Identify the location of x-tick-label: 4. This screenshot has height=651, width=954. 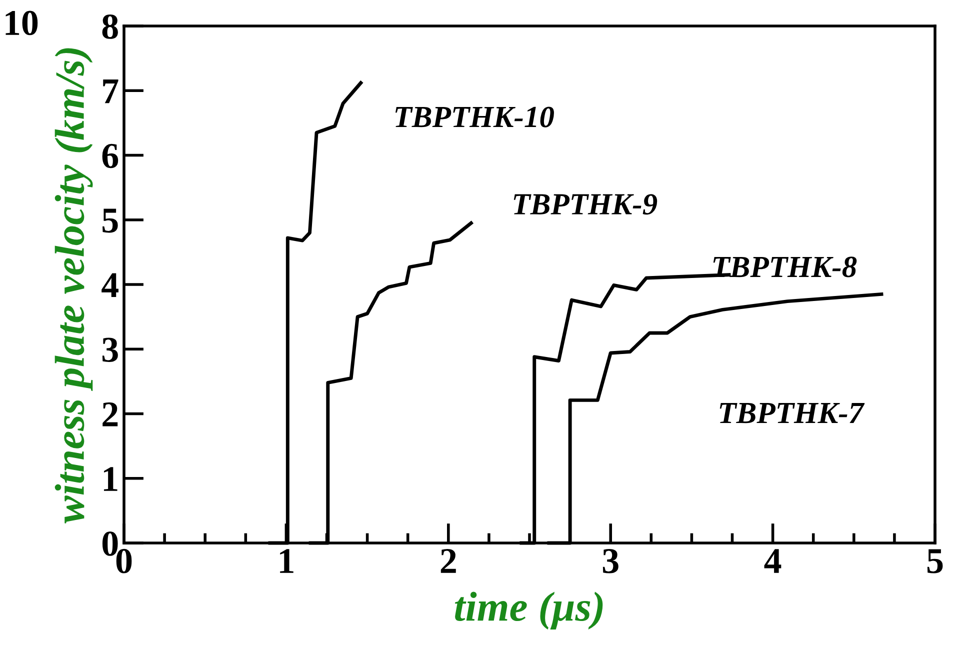
(773, 561).